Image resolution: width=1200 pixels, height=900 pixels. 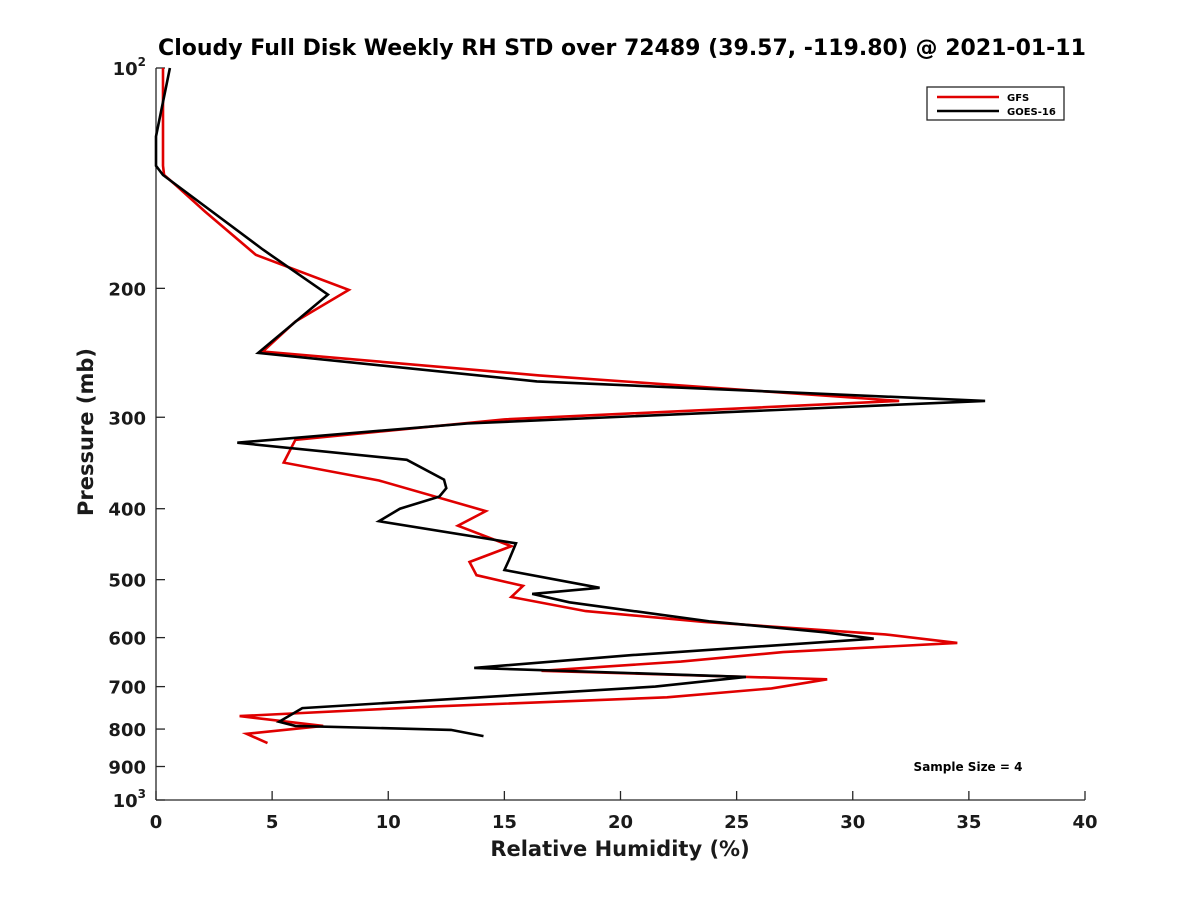 What do you see at coordinates (504, 822) in the screenshot?
I see `x-tick-label: 15` at bounding box center [504, 822].